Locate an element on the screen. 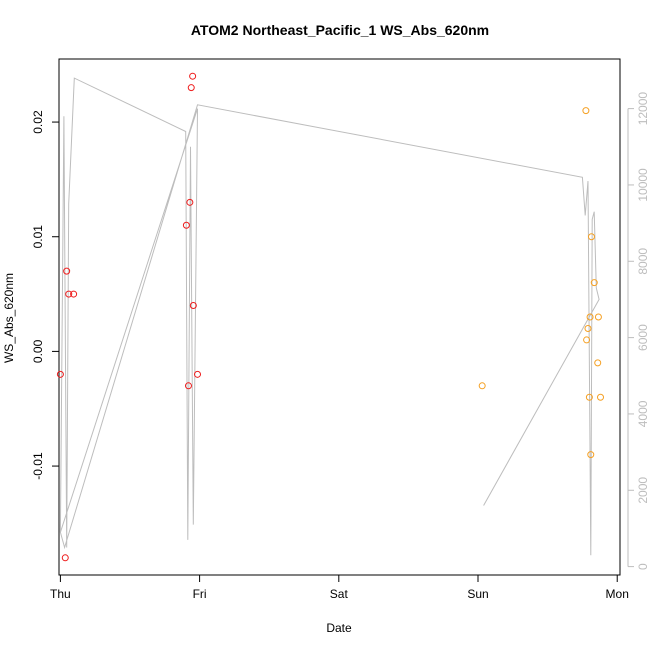  y2-tick-label: 12000 is located at coordinates (643, 109).